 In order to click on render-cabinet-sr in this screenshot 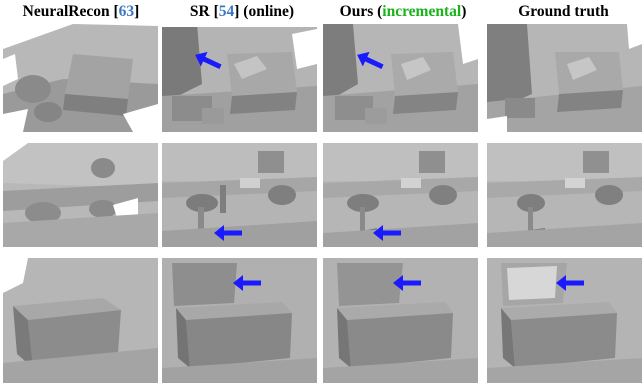, I will do `click(239, 320)`.